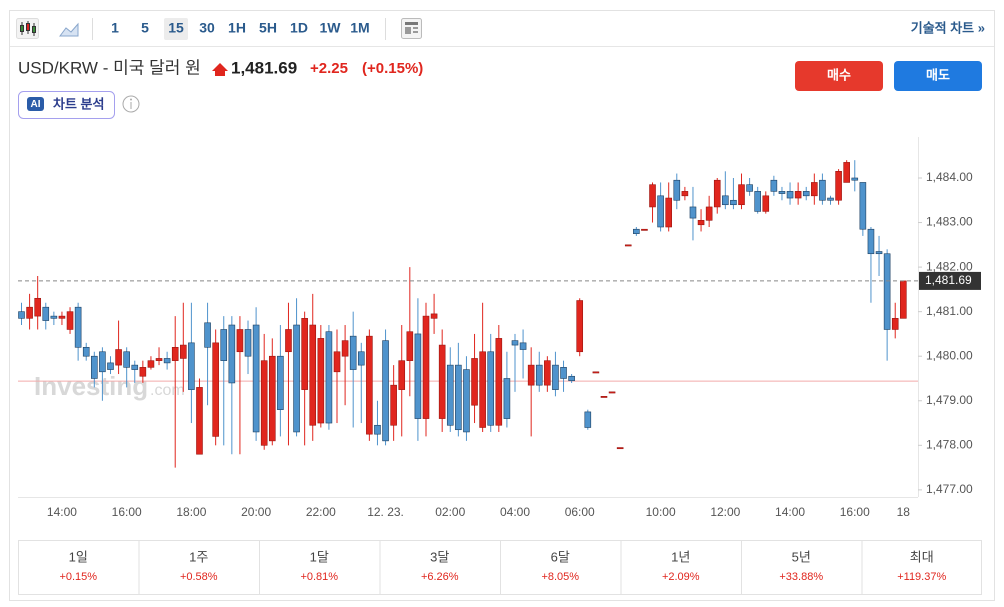  I want to click on buy-label: 매수, so click(839, 74).